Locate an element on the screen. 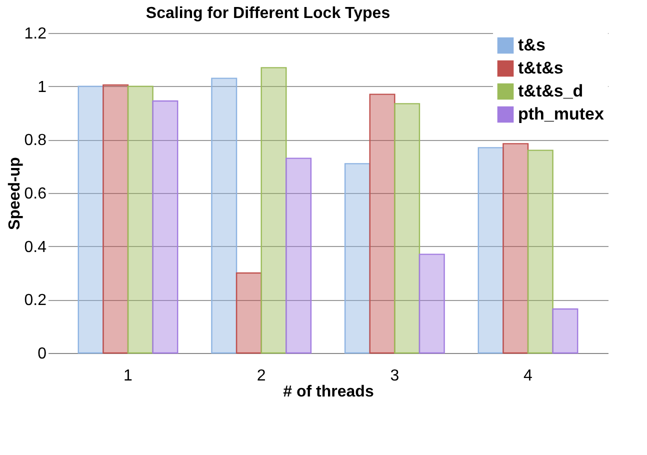 Image resolution: width=647 pixels, height=455 pixels. legend-label: t&t&s_d is located at coordinates (551, 91).